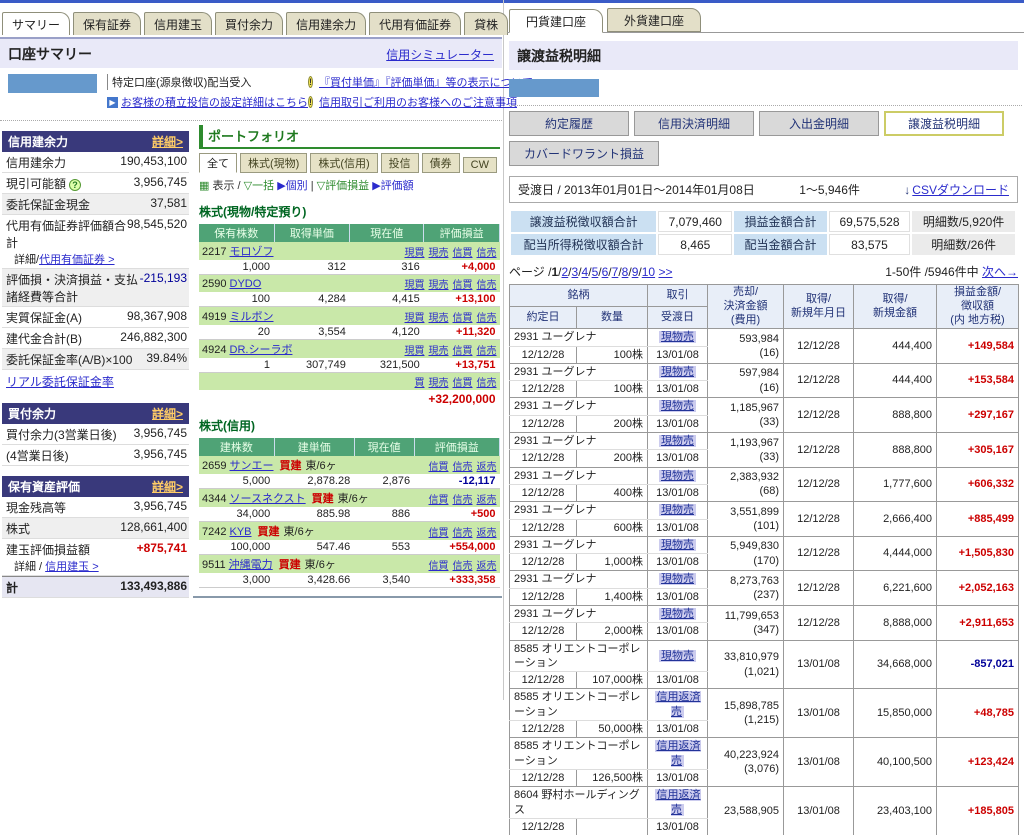  Describe the element at coordinates (399, 163) in the screenshot. I see `portfolio-tab-投信: 投信` at that location.